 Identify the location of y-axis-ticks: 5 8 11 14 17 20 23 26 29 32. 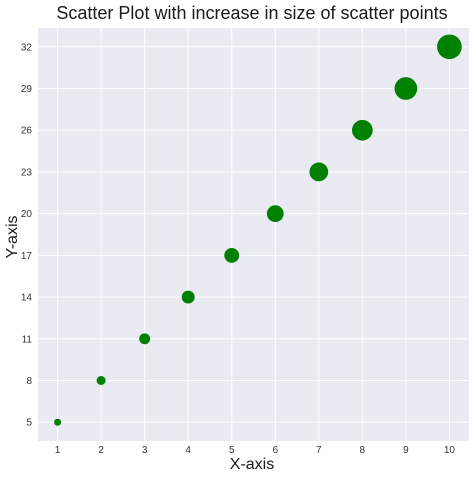
(27, 235).